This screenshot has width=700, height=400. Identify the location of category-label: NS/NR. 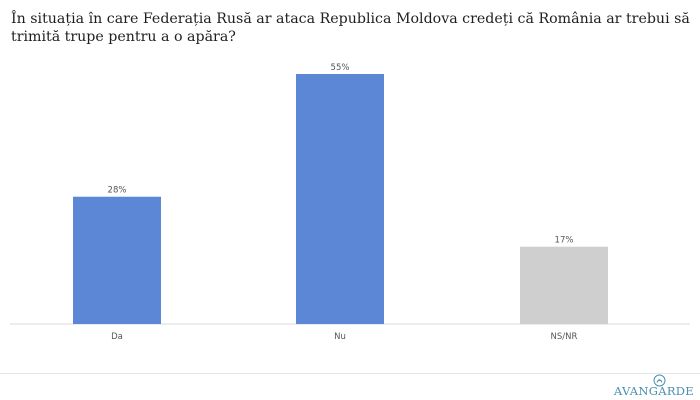
(564, 337).